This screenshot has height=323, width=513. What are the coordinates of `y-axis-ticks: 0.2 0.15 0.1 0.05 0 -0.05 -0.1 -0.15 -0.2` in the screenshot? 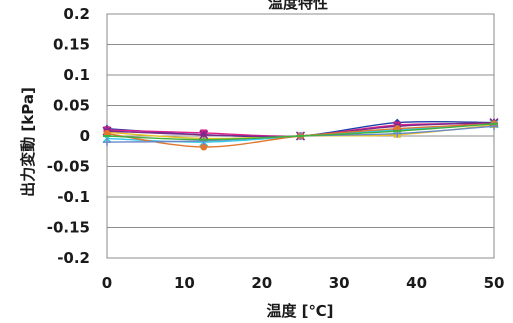 It's located at (68, 136).